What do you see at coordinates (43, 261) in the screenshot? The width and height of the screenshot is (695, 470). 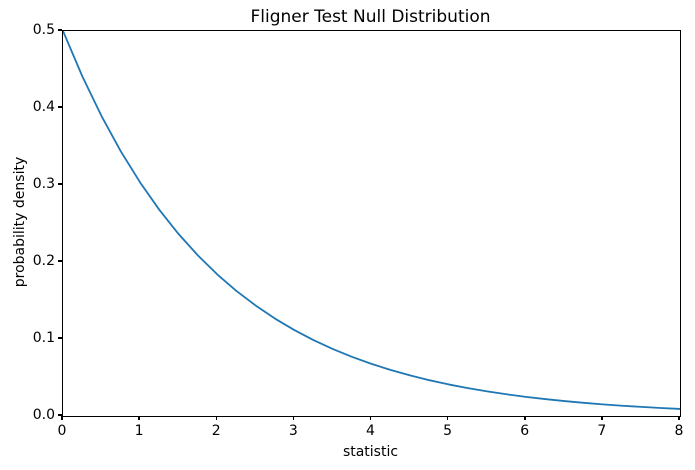 I see `y-tick-label: 0.2` at bounding box center [43, 261].